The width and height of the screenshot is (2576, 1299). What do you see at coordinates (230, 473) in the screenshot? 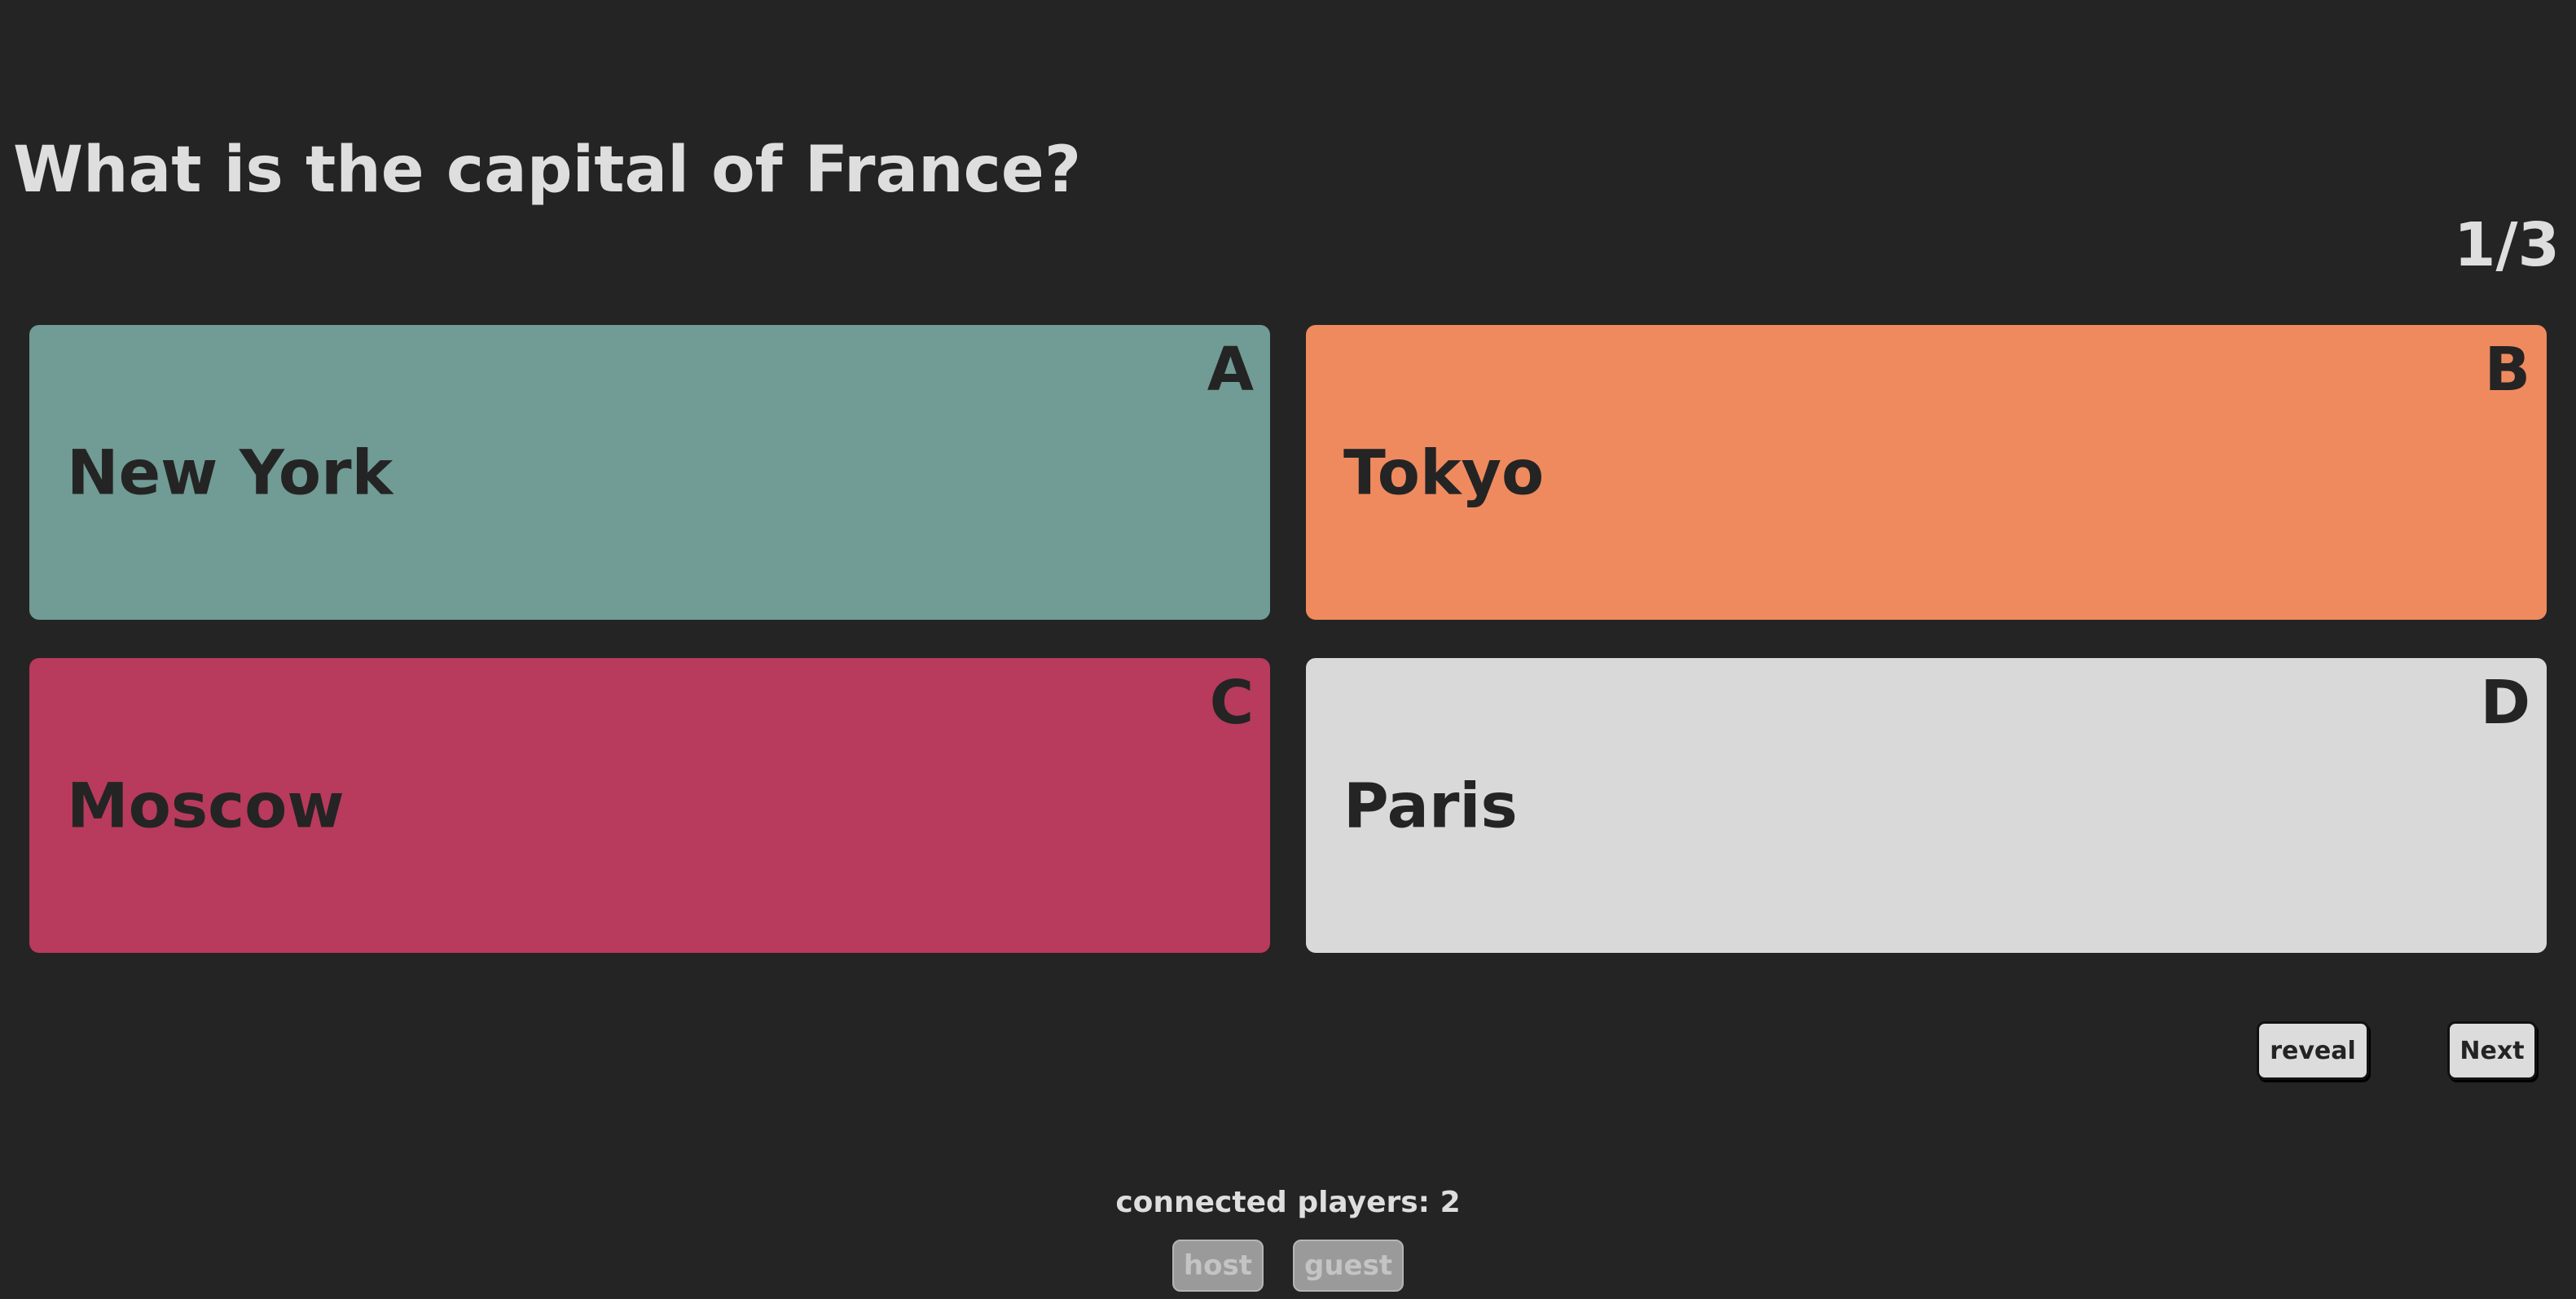
I see `answer-text-a: New York` at bounding box center [230, 473].